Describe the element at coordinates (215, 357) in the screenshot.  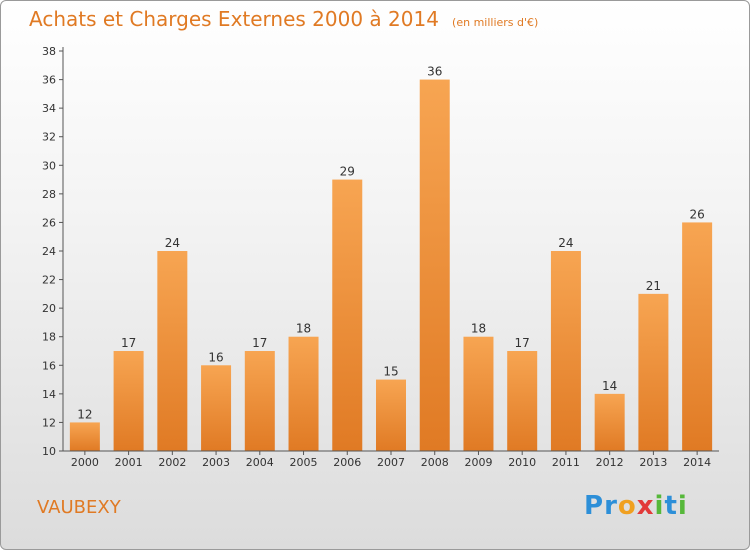
I see `bar-value-label: 16` at that location.